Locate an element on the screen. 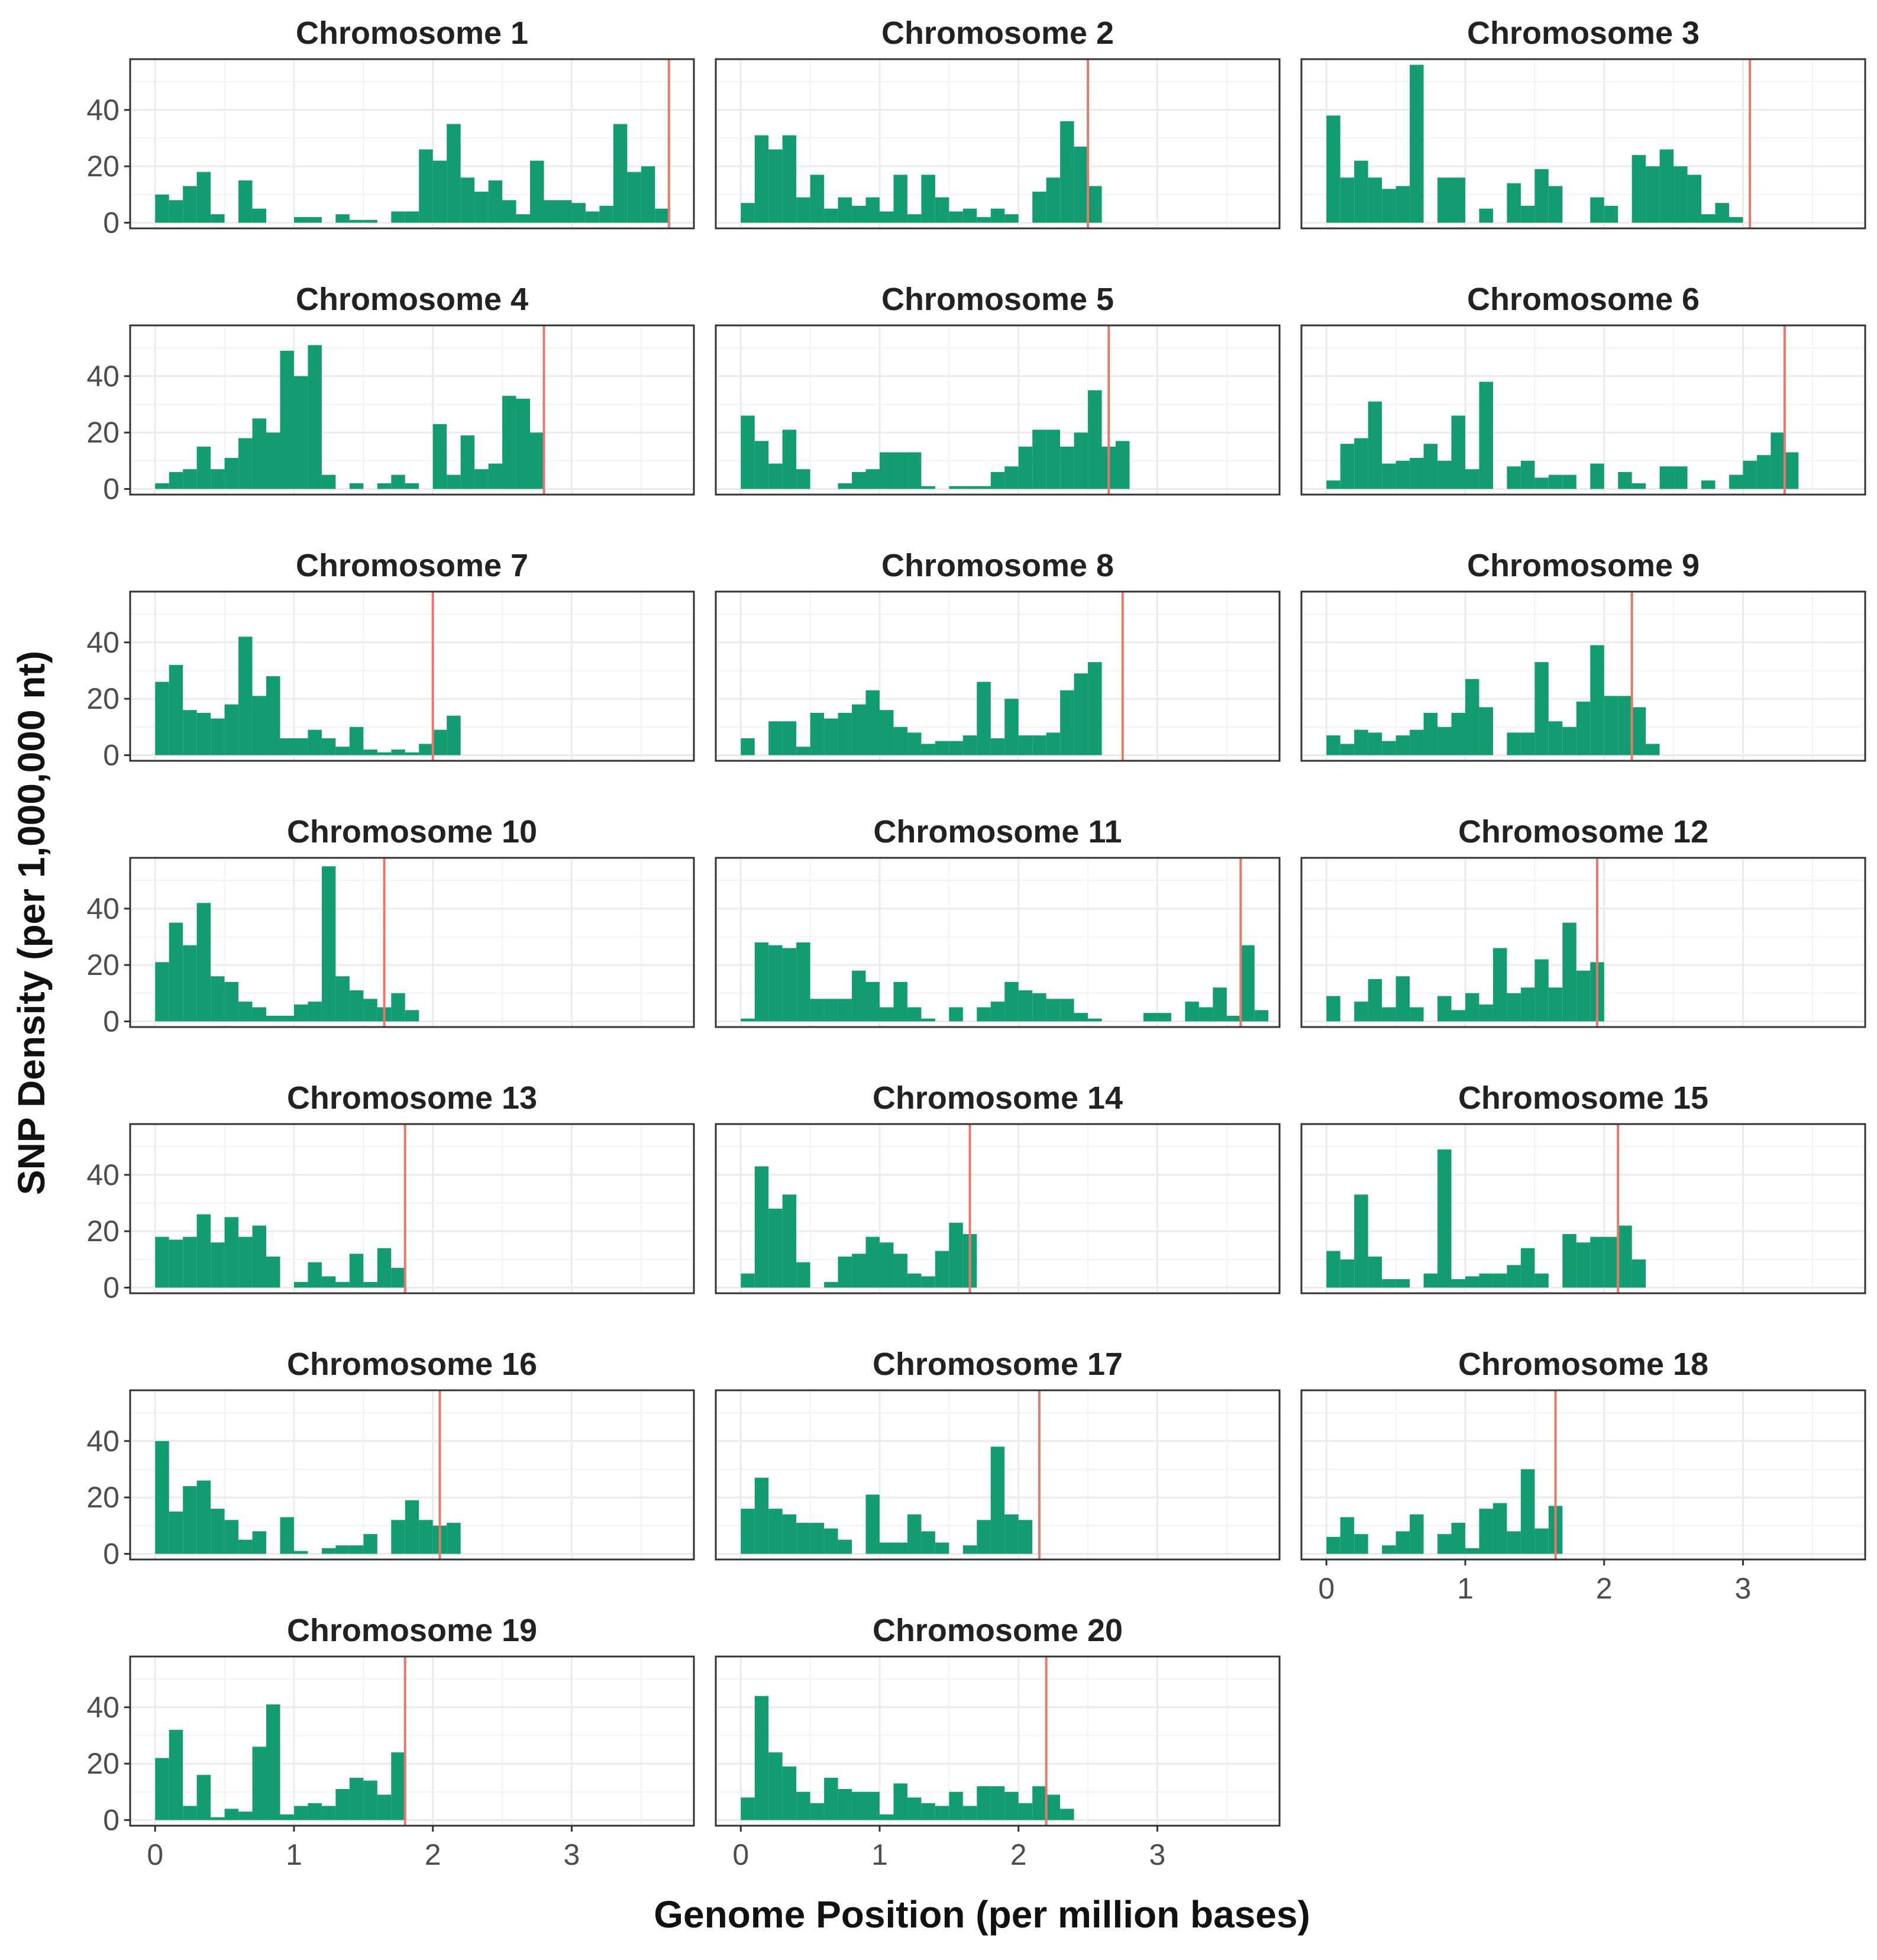  x-axis-label: Genome Position (per million bases) is located at coordinates (982, 1914).